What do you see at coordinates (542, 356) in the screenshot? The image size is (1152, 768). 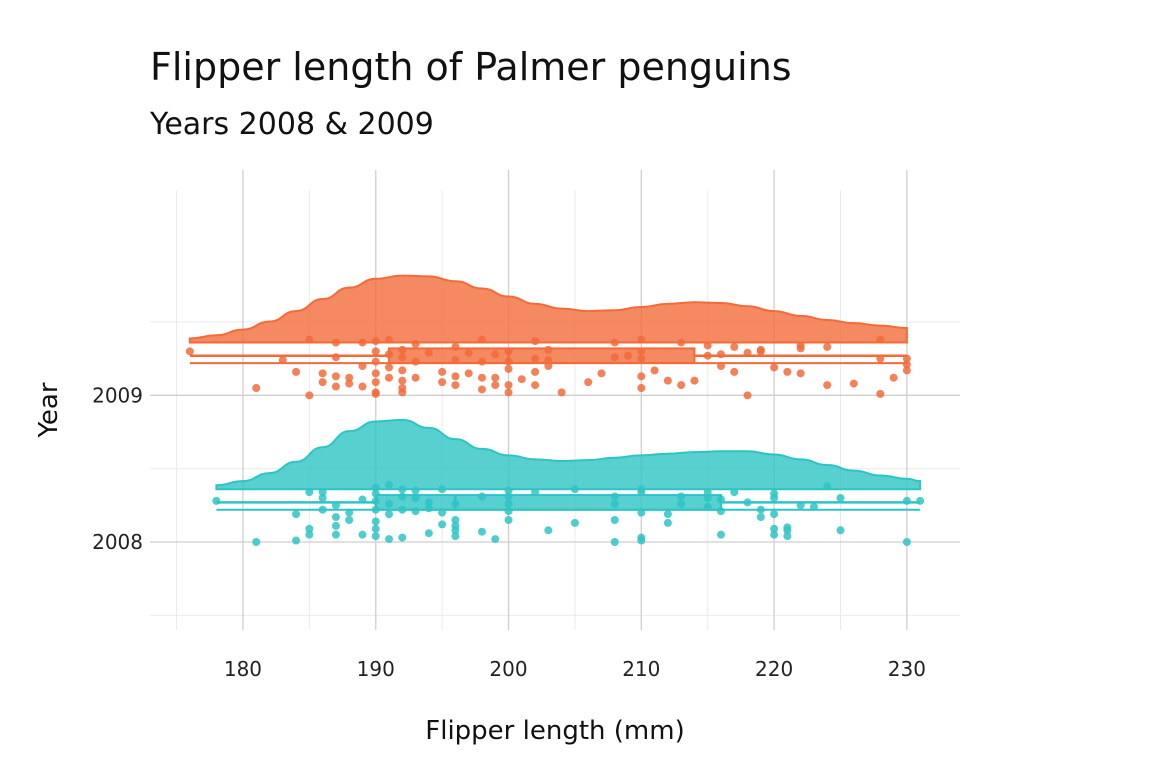 I see `box-2009` at bounding box center [542, 356].